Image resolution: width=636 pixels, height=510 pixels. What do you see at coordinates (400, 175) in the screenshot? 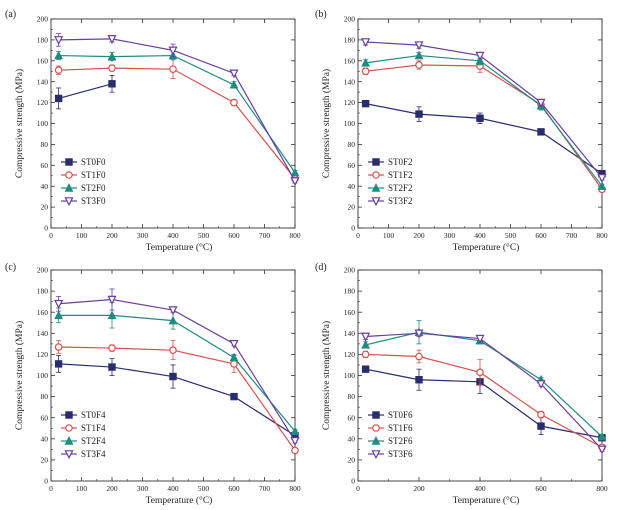
I see `legend-label: ST1F2` at bounding box center [400, 175].